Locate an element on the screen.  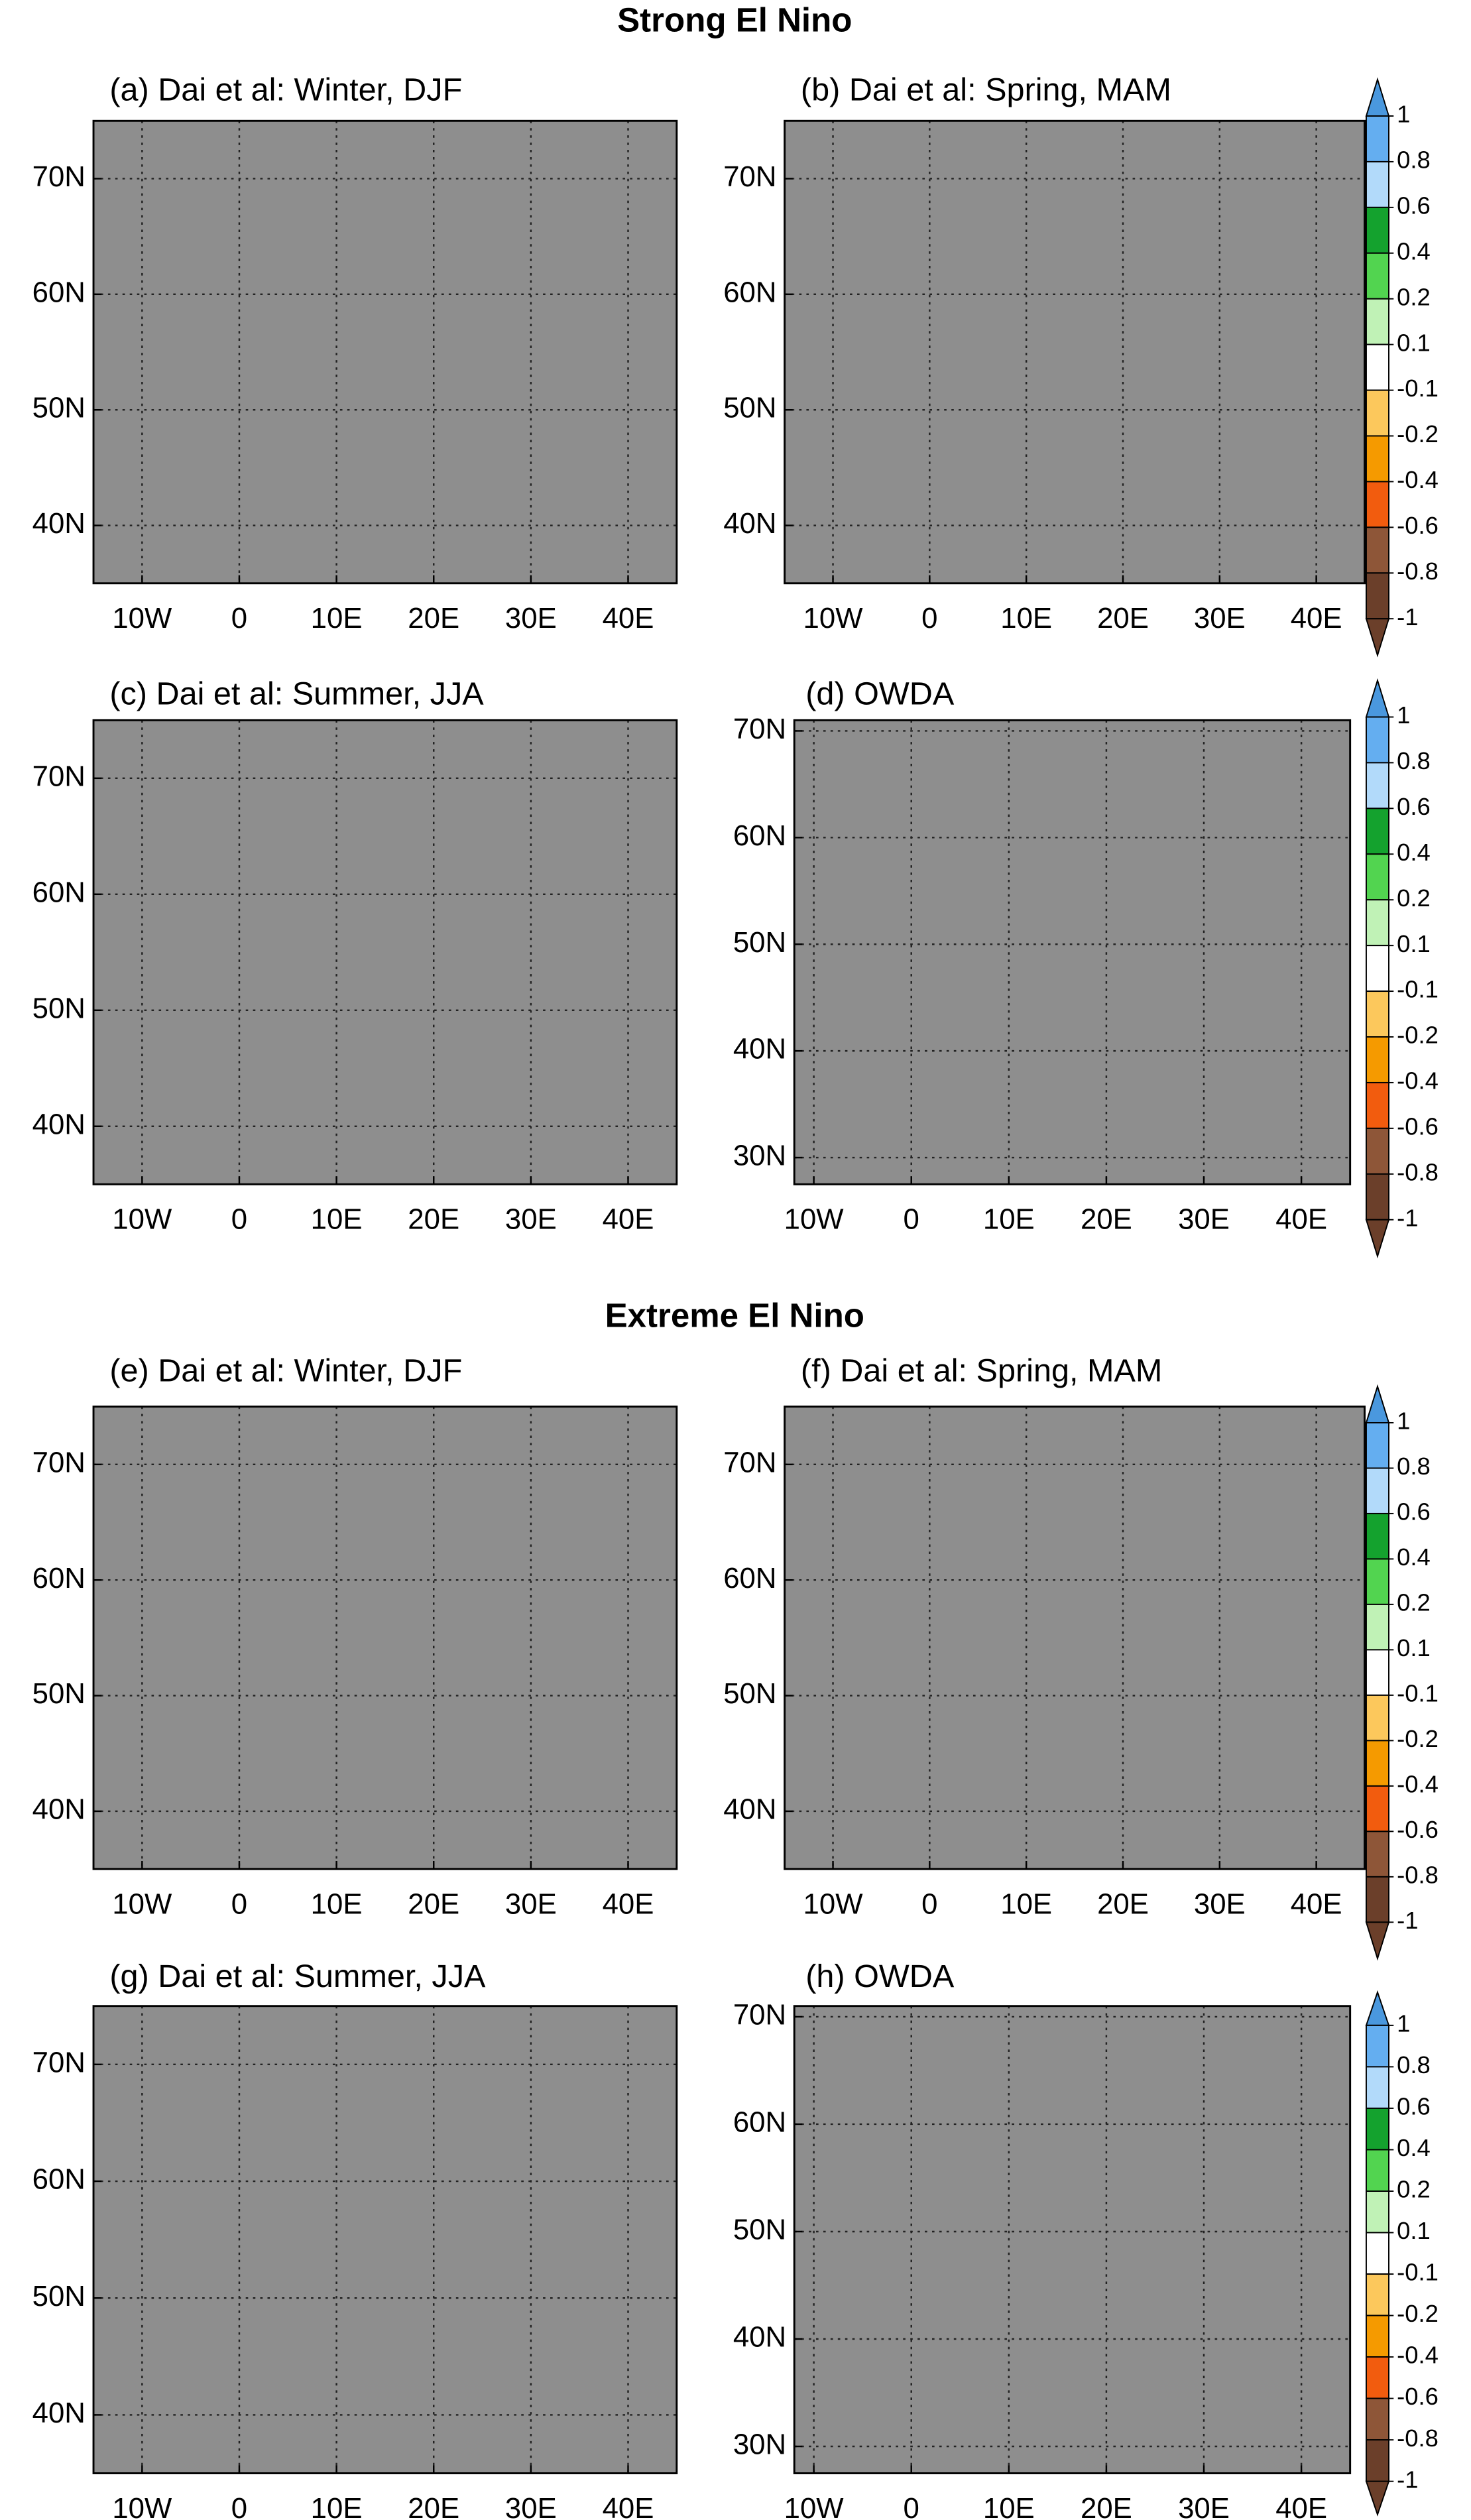
colorbar-label: -0.6 is located at coordinates (1418, 1829).